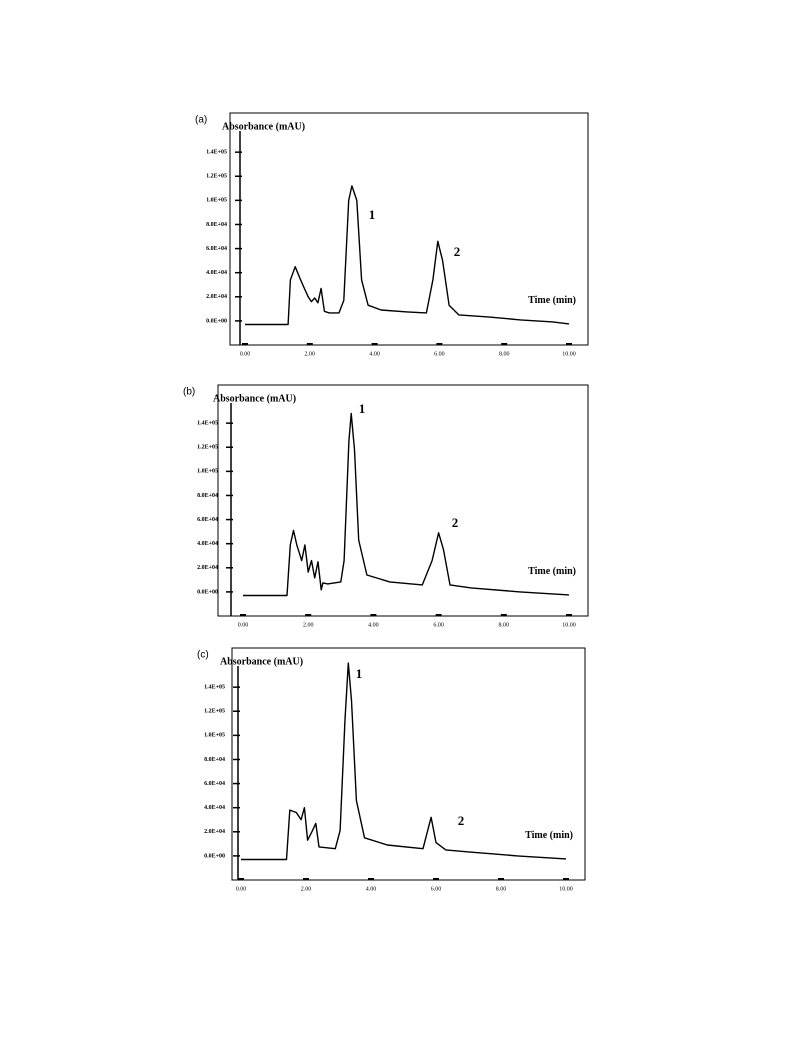 The width and height of the screenshot is (793, 1061). What do you see at coordinates (189, 392) in the screenshot?
I see `panel-label: (b)` at bounding box center [189, 392].